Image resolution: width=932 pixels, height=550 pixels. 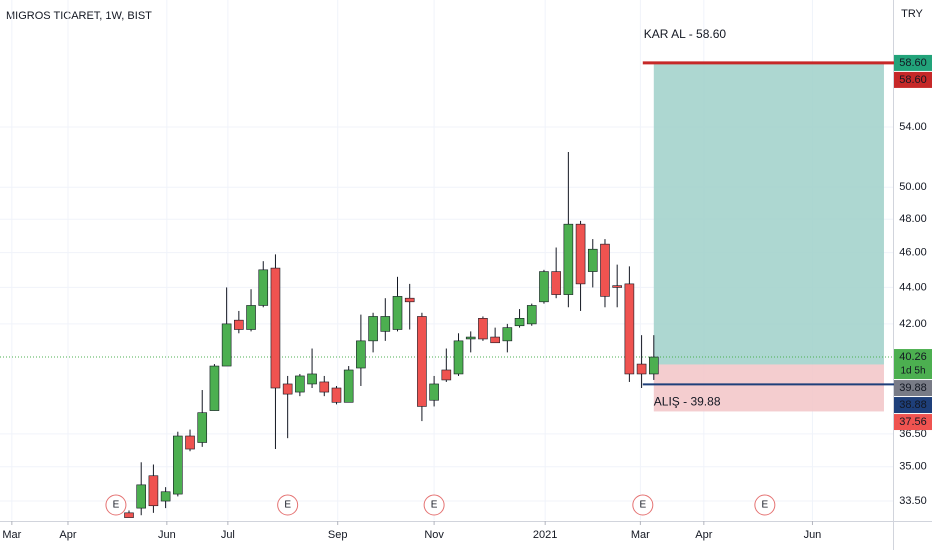 I want to click on target-text: KAR AL - 58.60, so click(x=685, y=34).